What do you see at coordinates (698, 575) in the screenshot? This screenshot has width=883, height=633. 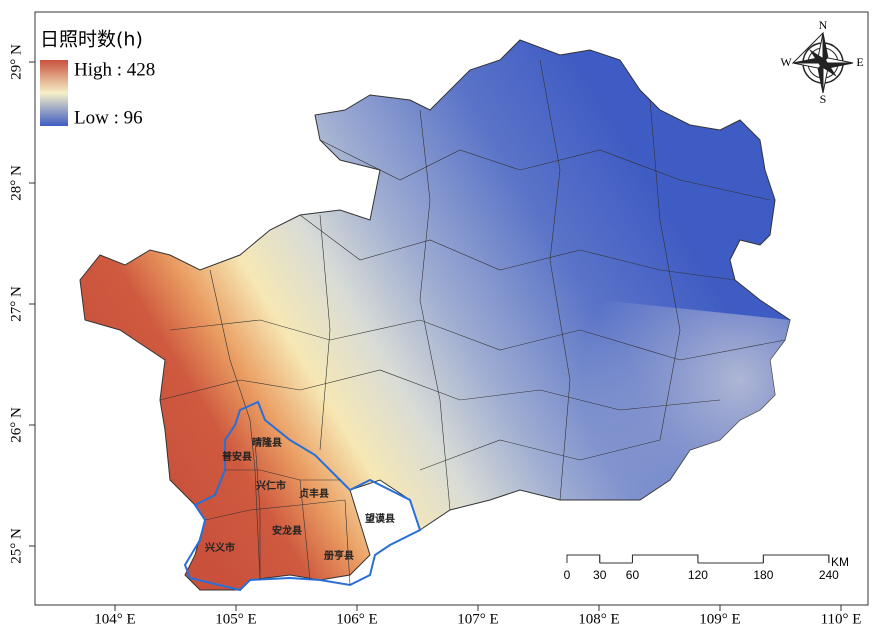 I see `scale-label: 120` at bounding box center [698, 575].